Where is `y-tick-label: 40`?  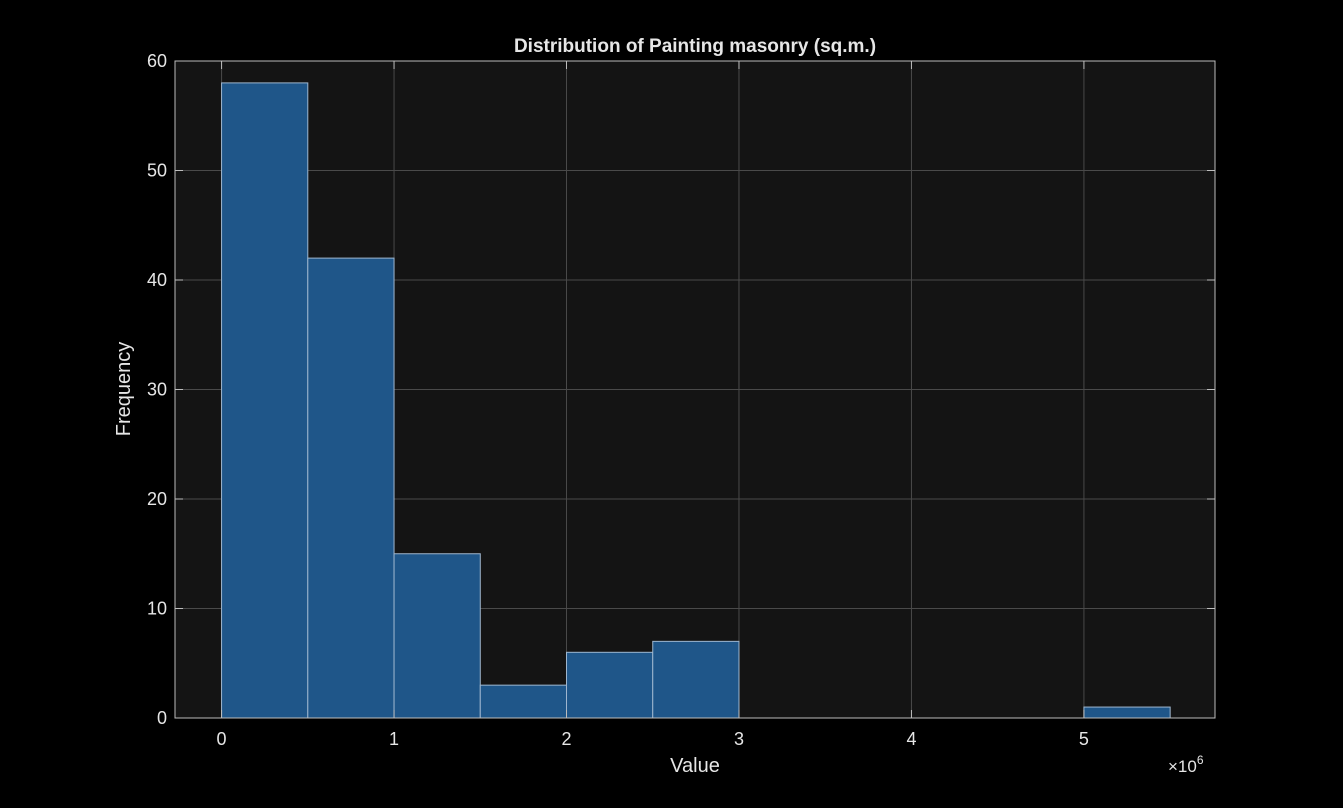 y-tick-label: 40 is located at coordinates (157, 280).